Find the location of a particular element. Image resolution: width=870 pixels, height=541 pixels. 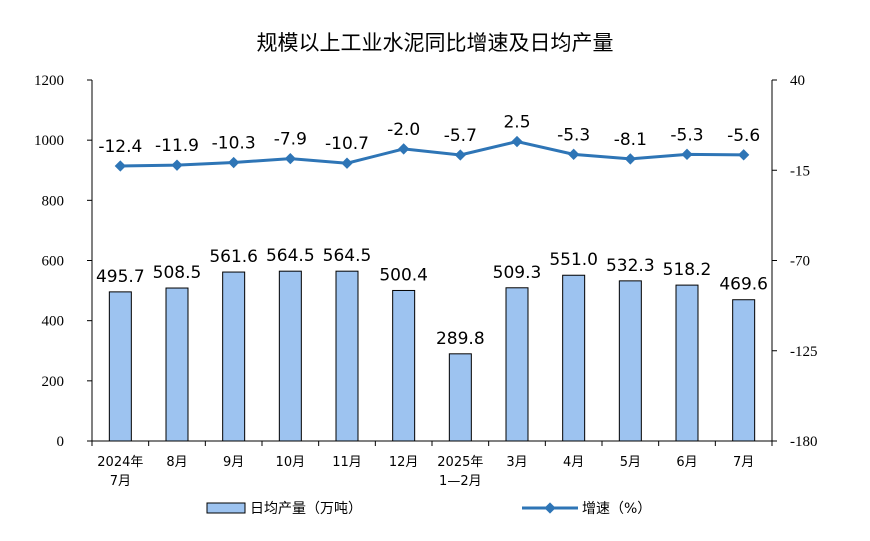

x-tick-label-line: 10月 is located at coordinates (291, 462).